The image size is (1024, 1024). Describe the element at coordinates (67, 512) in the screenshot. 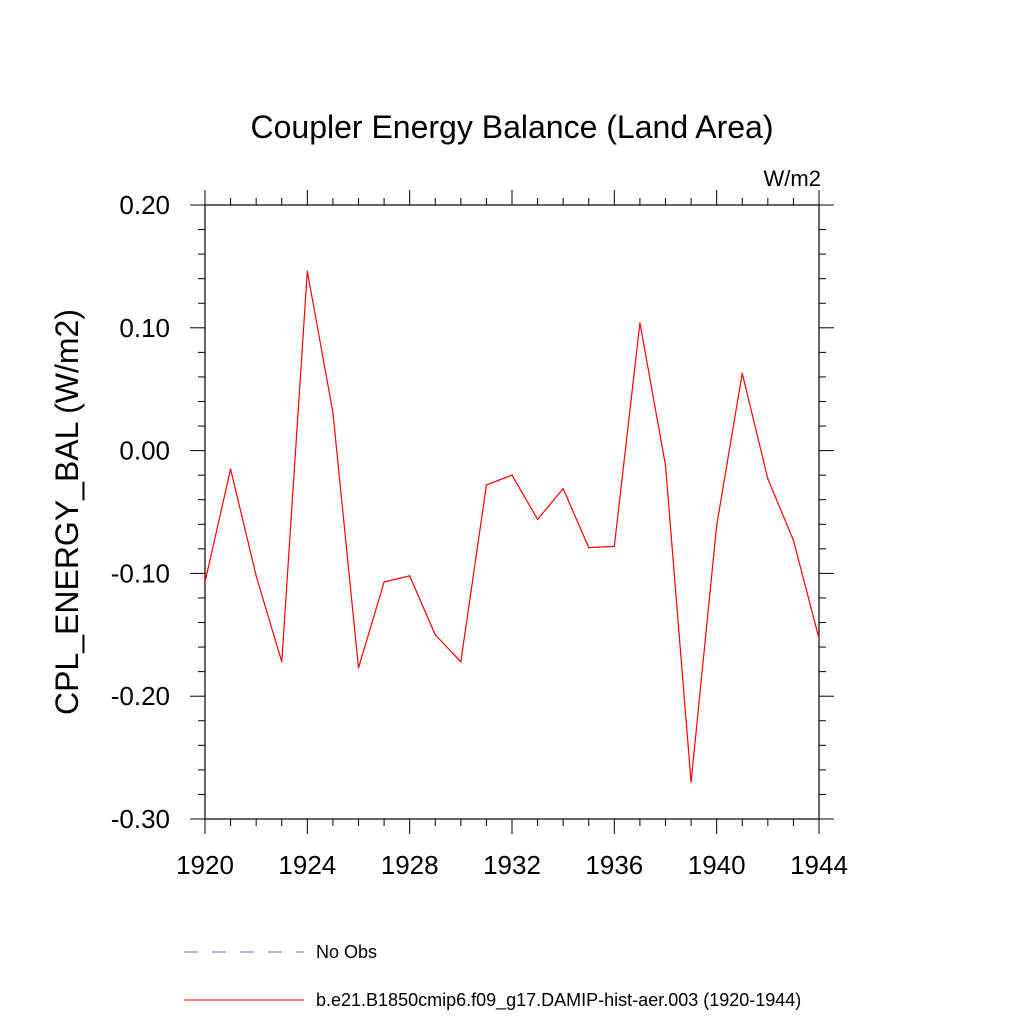

I see `y-axis-label: CPL_ENERGY_BAL (W/m2)` at that location.